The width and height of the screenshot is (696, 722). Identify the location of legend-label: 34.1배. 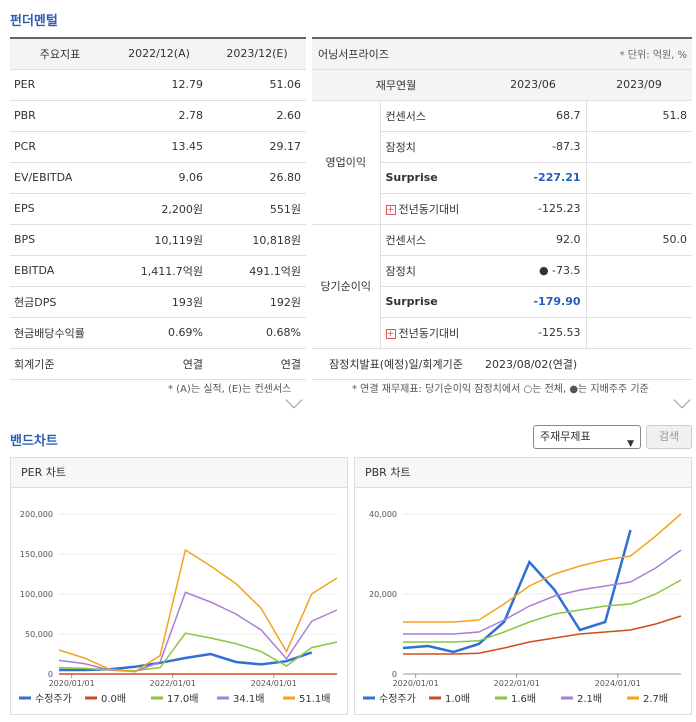
(248, 699).